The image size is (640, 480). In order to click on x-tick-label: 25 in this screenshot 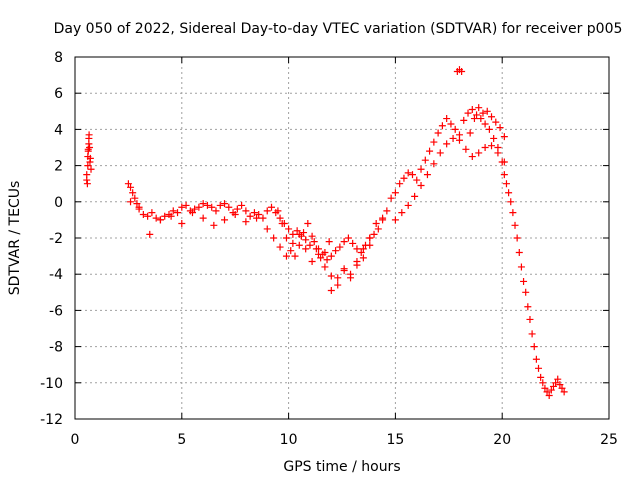, I will do `click(609, 440)`.